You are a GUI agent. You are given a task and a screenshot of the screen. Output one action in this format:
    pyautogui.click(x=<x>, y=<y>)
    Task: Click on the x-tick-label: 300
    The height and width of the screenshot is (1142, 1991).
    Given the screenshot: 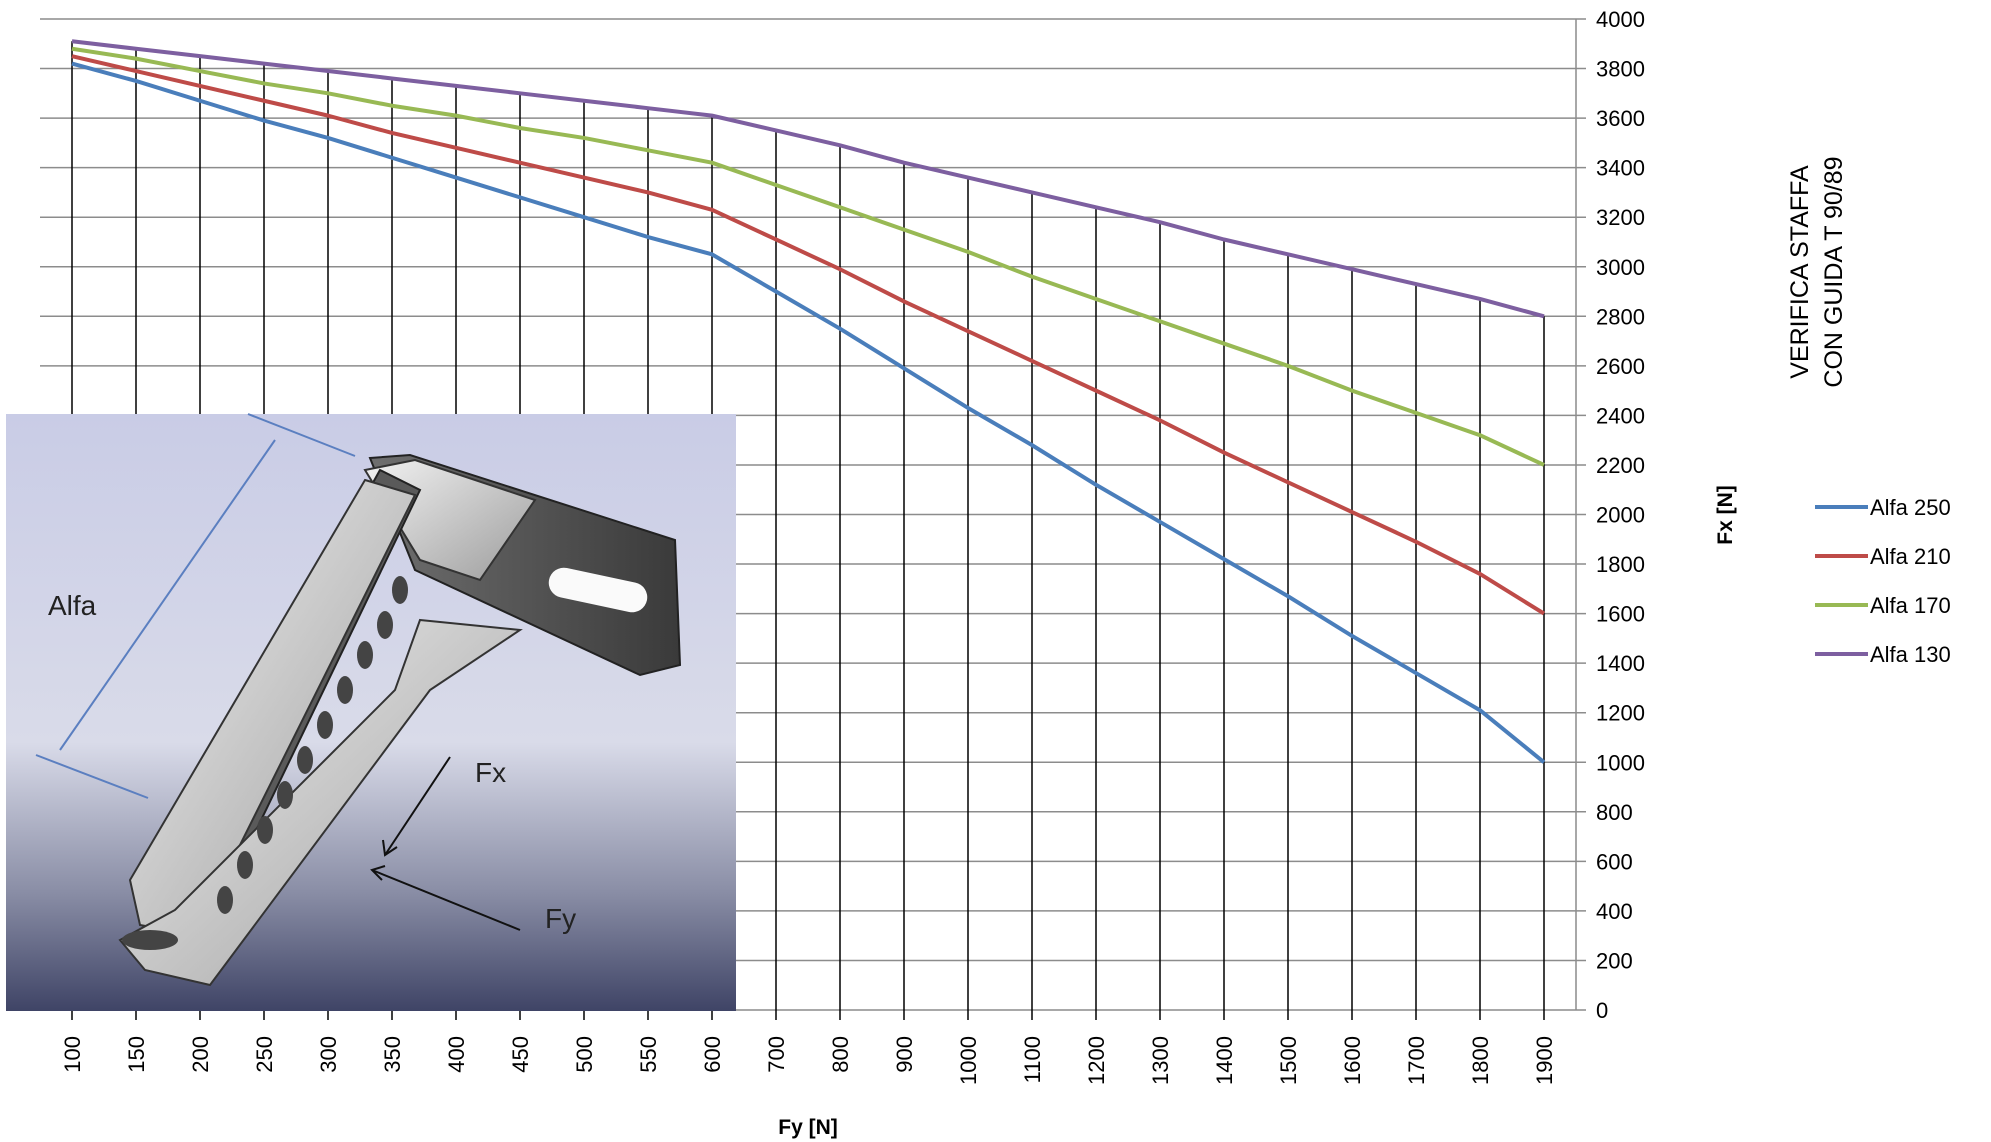 What is the action you would take?
    pyautogui.click(x=328, y=1054)
    